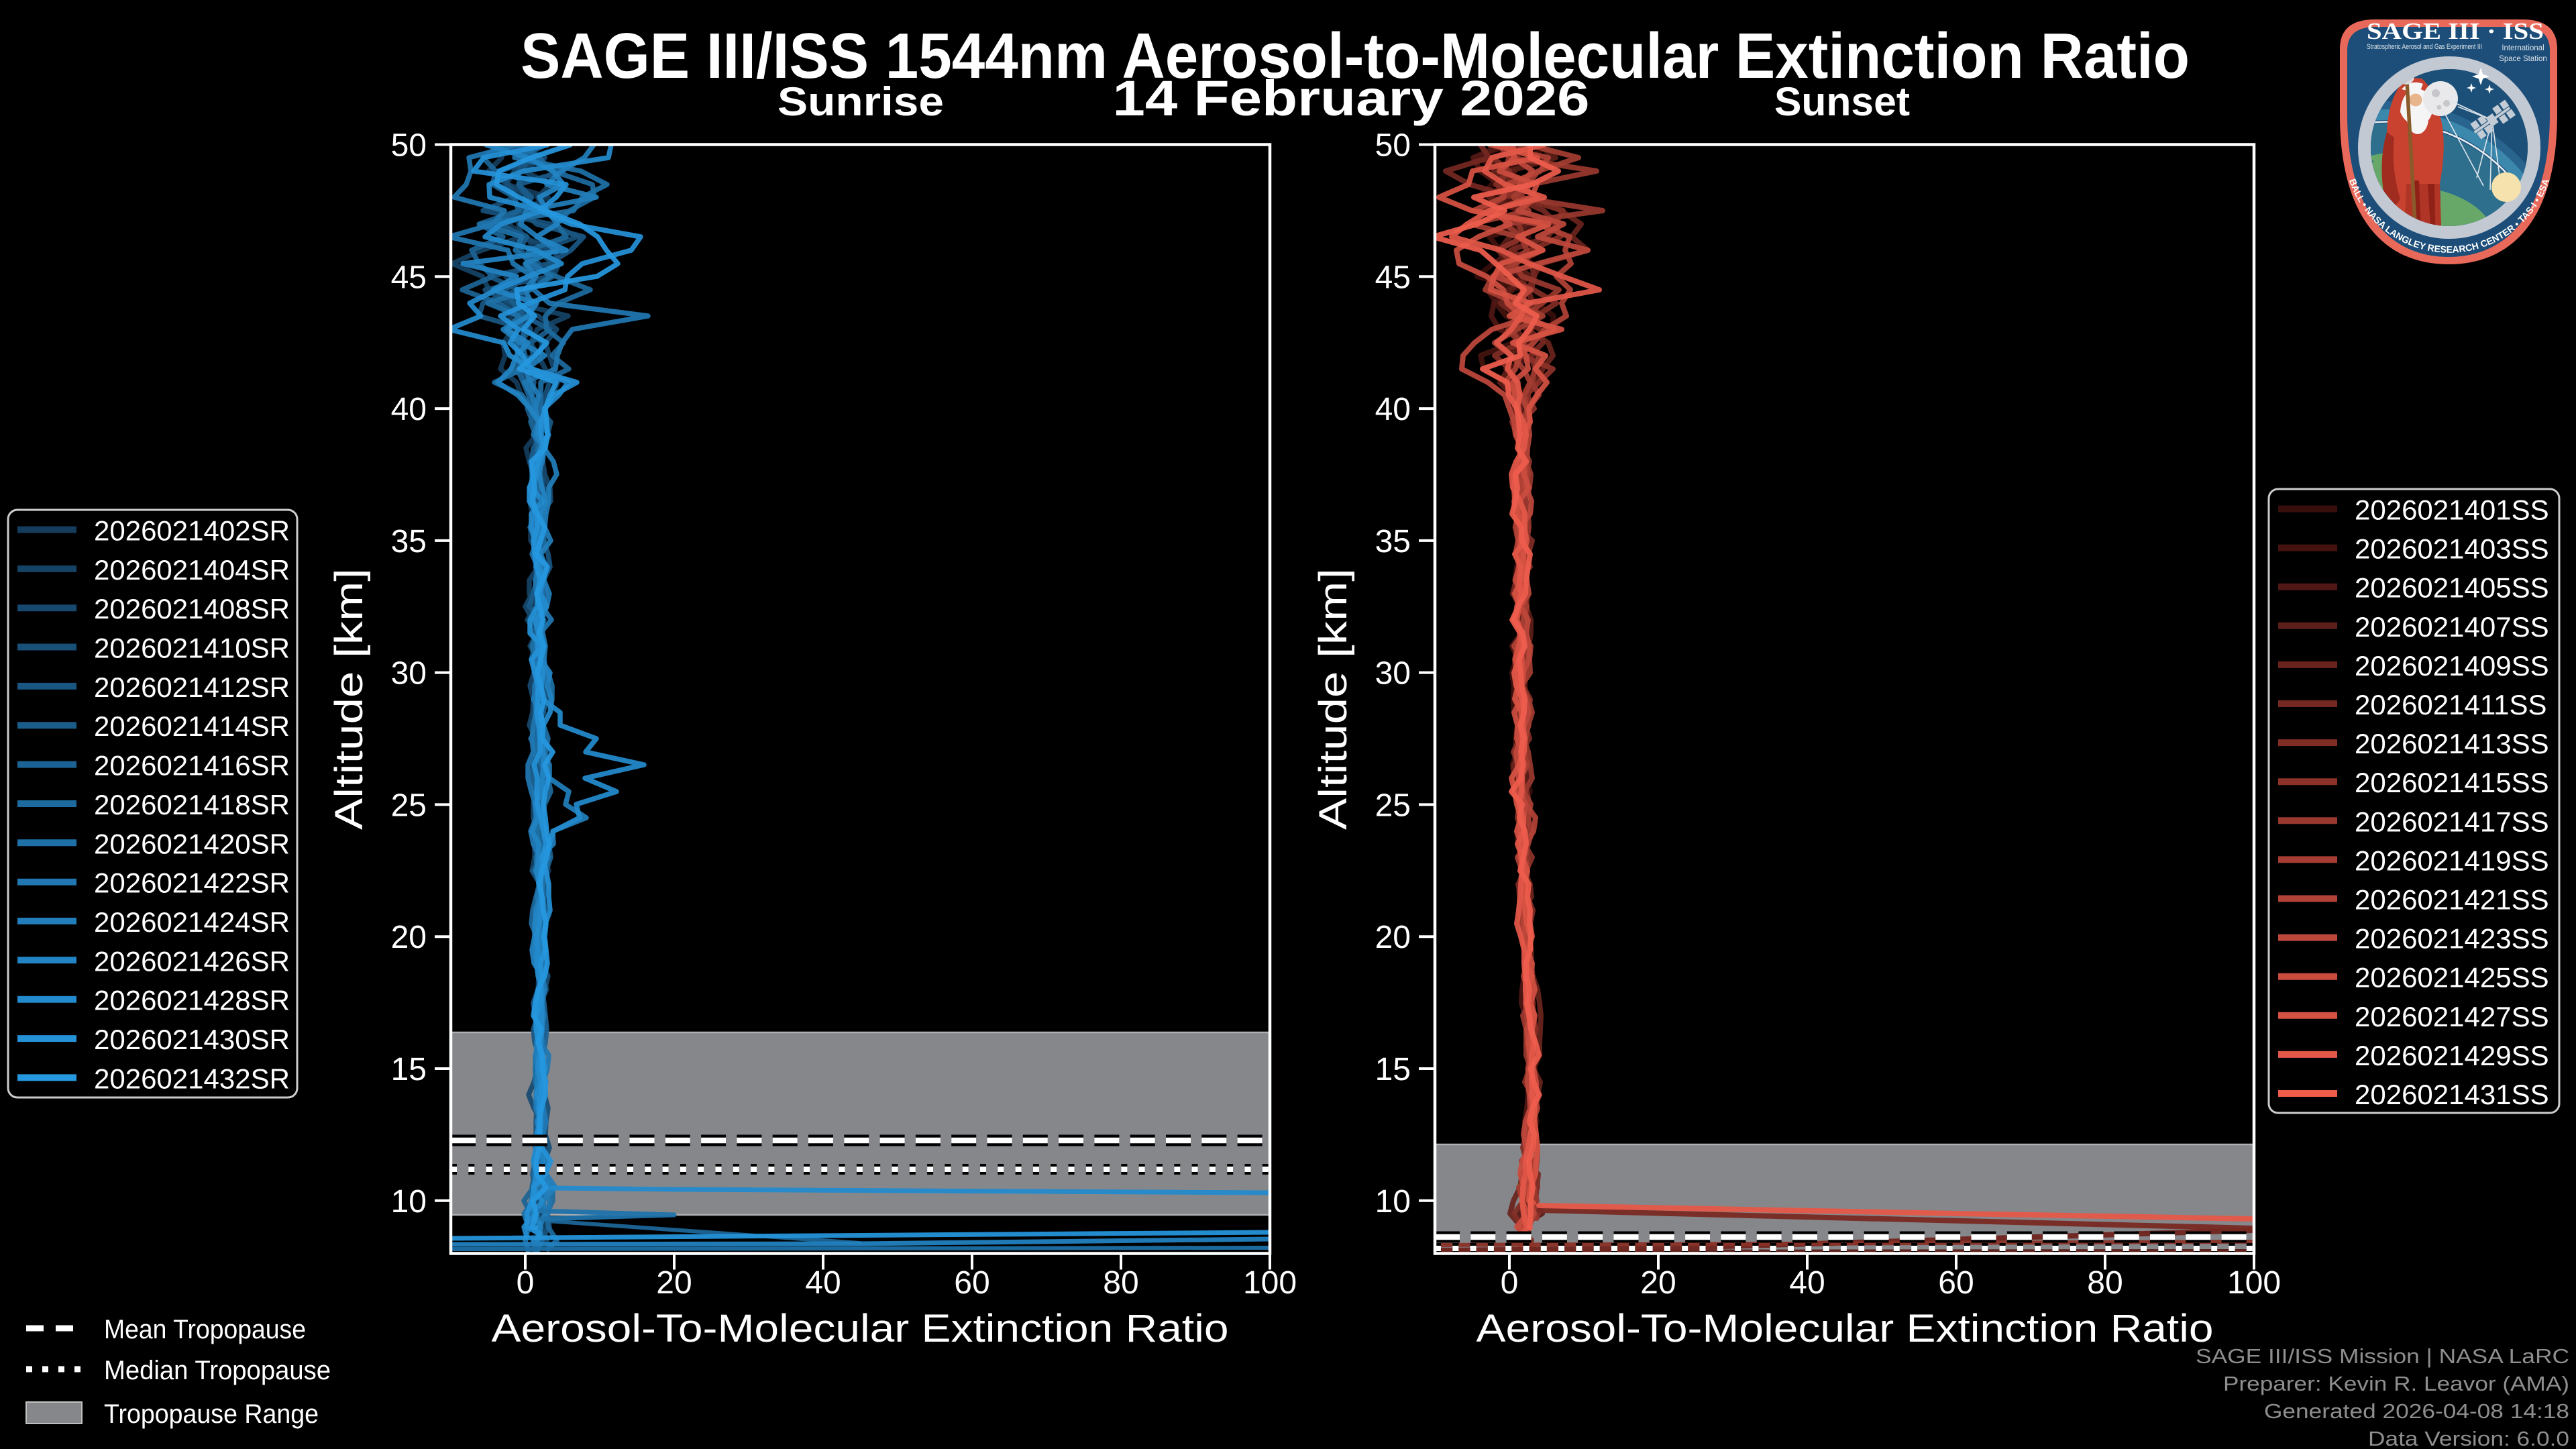  Describe the element at coordinates (192, 1078) in the screenshot. I see `svg-text: 2026021432SR` at that location.